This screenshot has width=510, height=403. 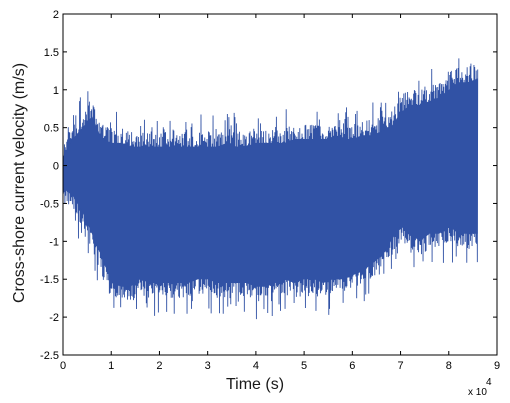 I want to click on x-tick-label: 9, so click(x=497, y=366).